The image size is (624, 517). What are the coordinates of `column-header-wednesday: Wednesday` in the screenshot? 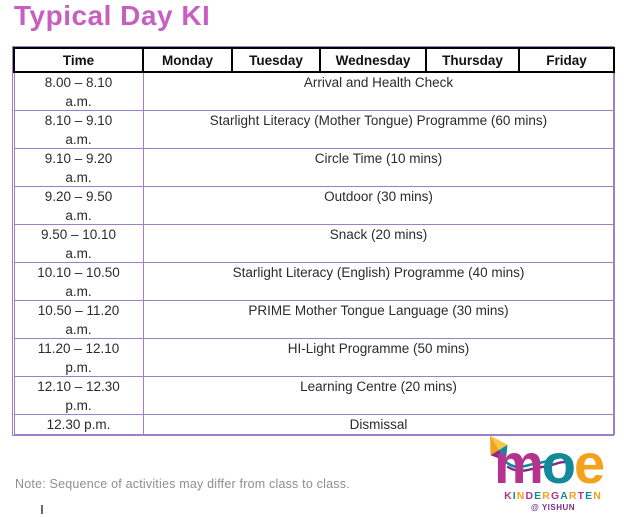 It's located at (373, 60).